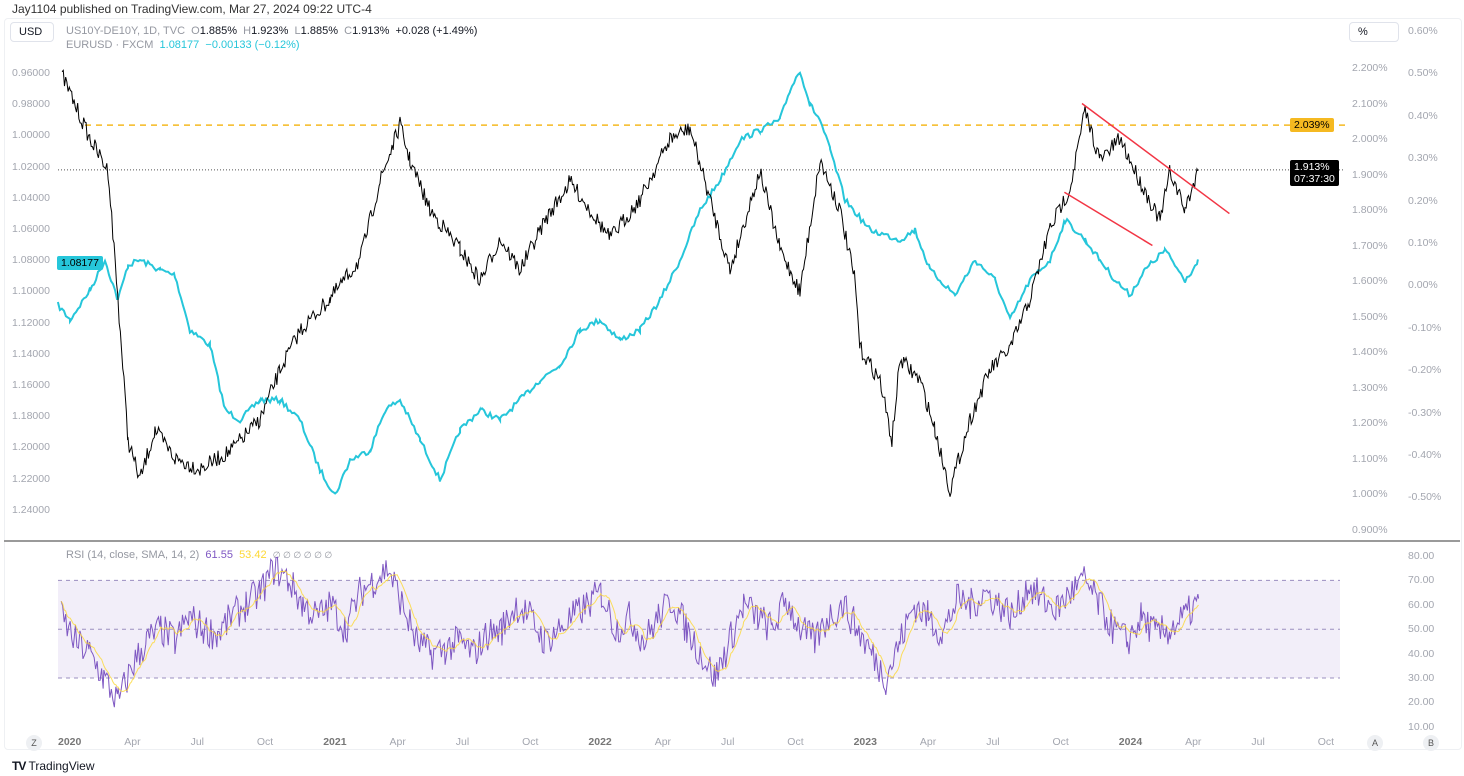 The height and width of the screenshot is (776, 1464). What do you see at coordinates (319, 31) in the screenshot?
I see `low-value: 1.885%` at bounding box center [319, 31].